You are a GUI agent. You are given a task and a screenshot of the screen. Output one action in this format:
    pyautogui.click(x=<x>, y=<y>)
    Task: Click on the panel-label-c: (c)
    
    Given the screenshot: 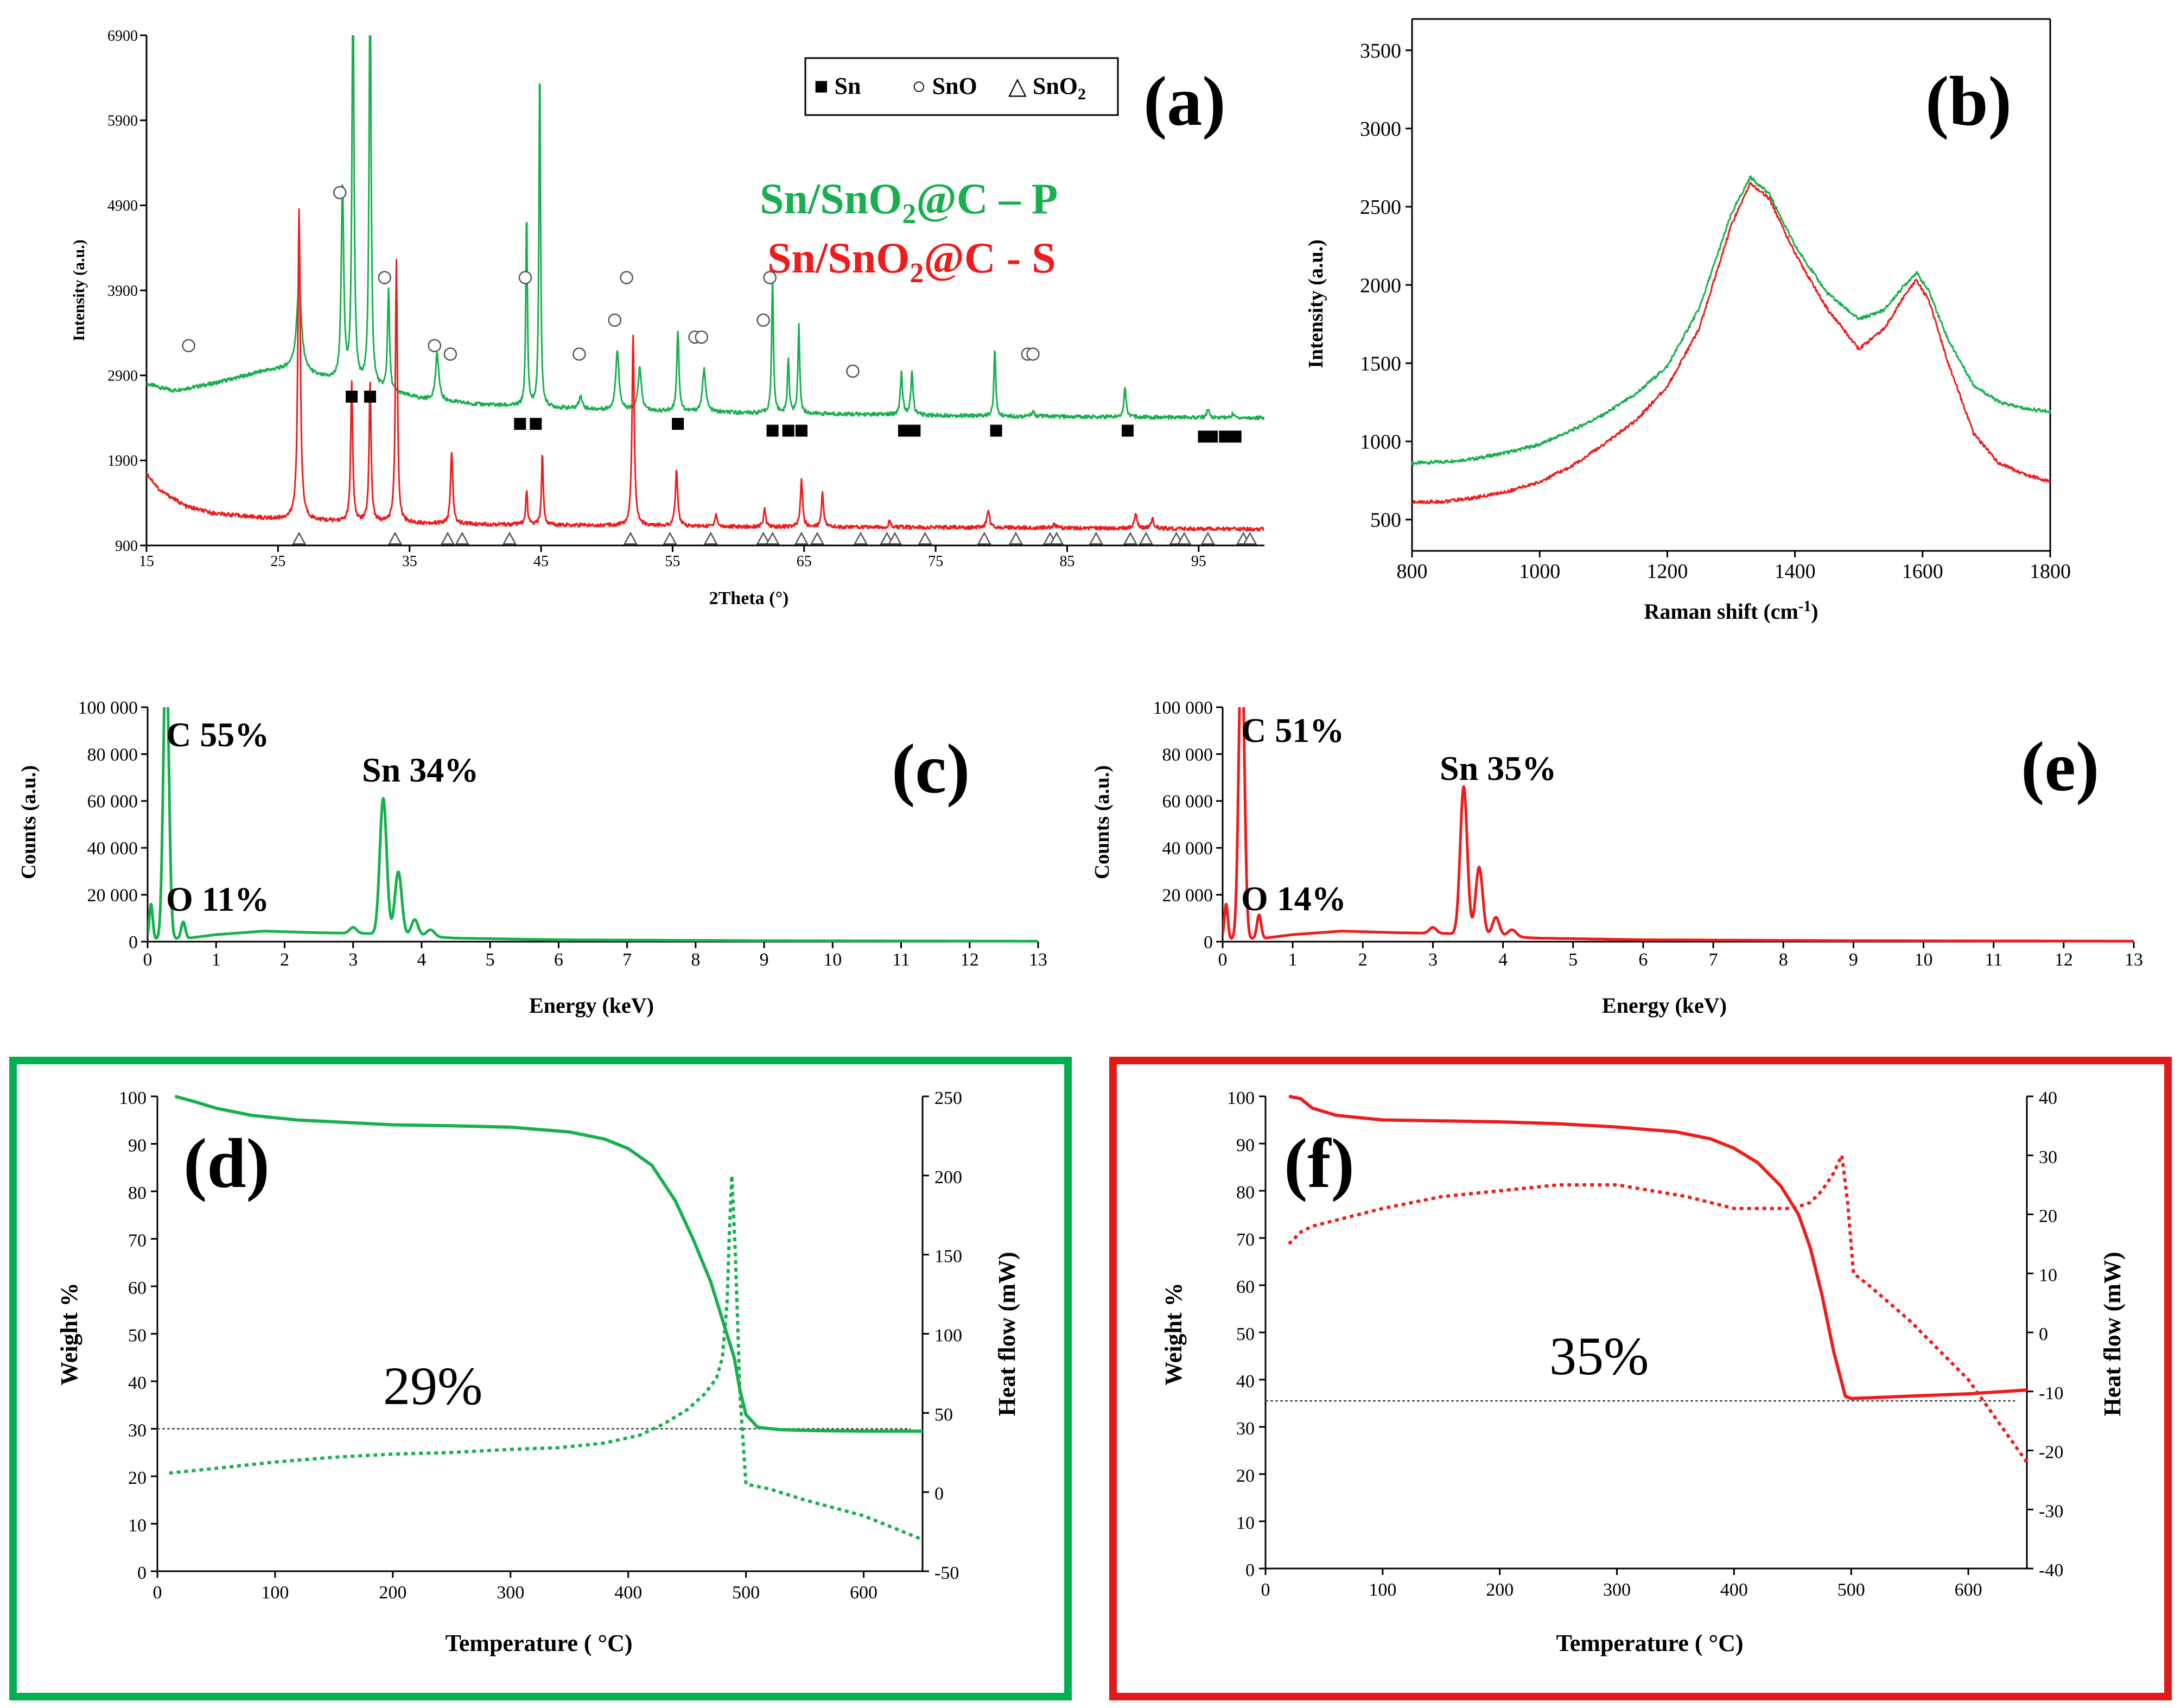 What is the action you would take?
    pyautogui.click(x=931, y=769)
    